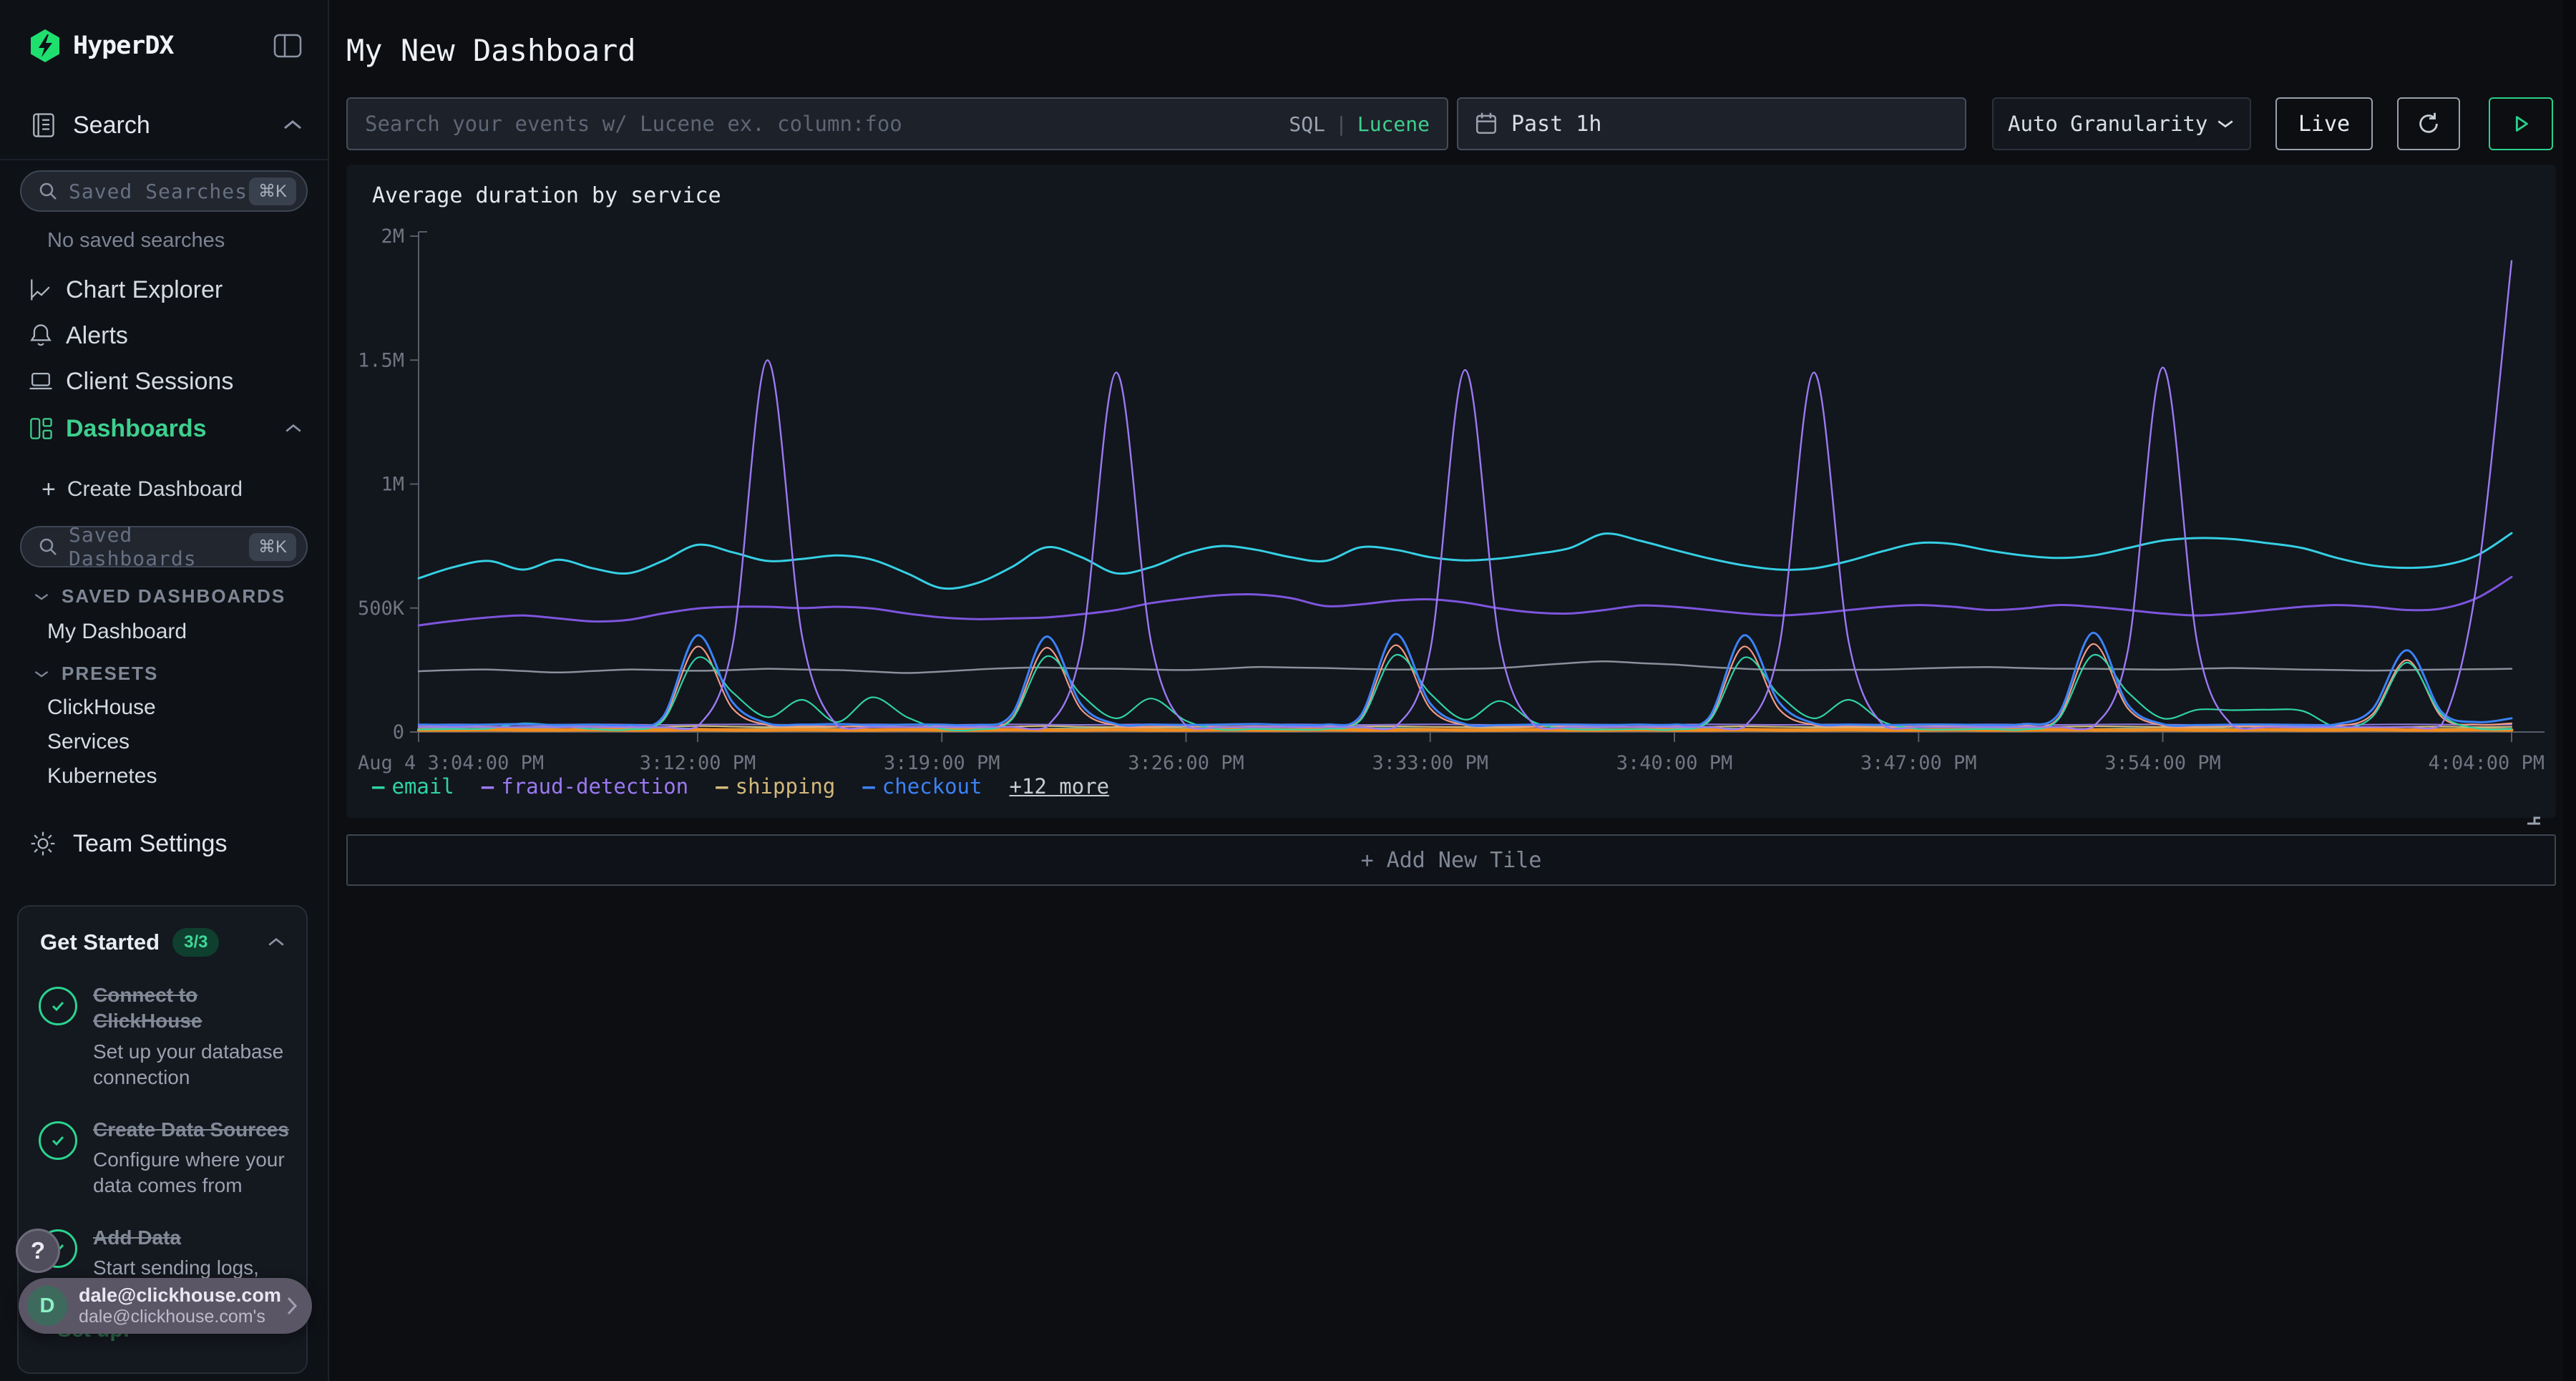 This screenshot has height=1381, width=2576. Describe the element at coordinates (136, 428) in the screenshot. I see `nav-label: Dashboards` at that location.